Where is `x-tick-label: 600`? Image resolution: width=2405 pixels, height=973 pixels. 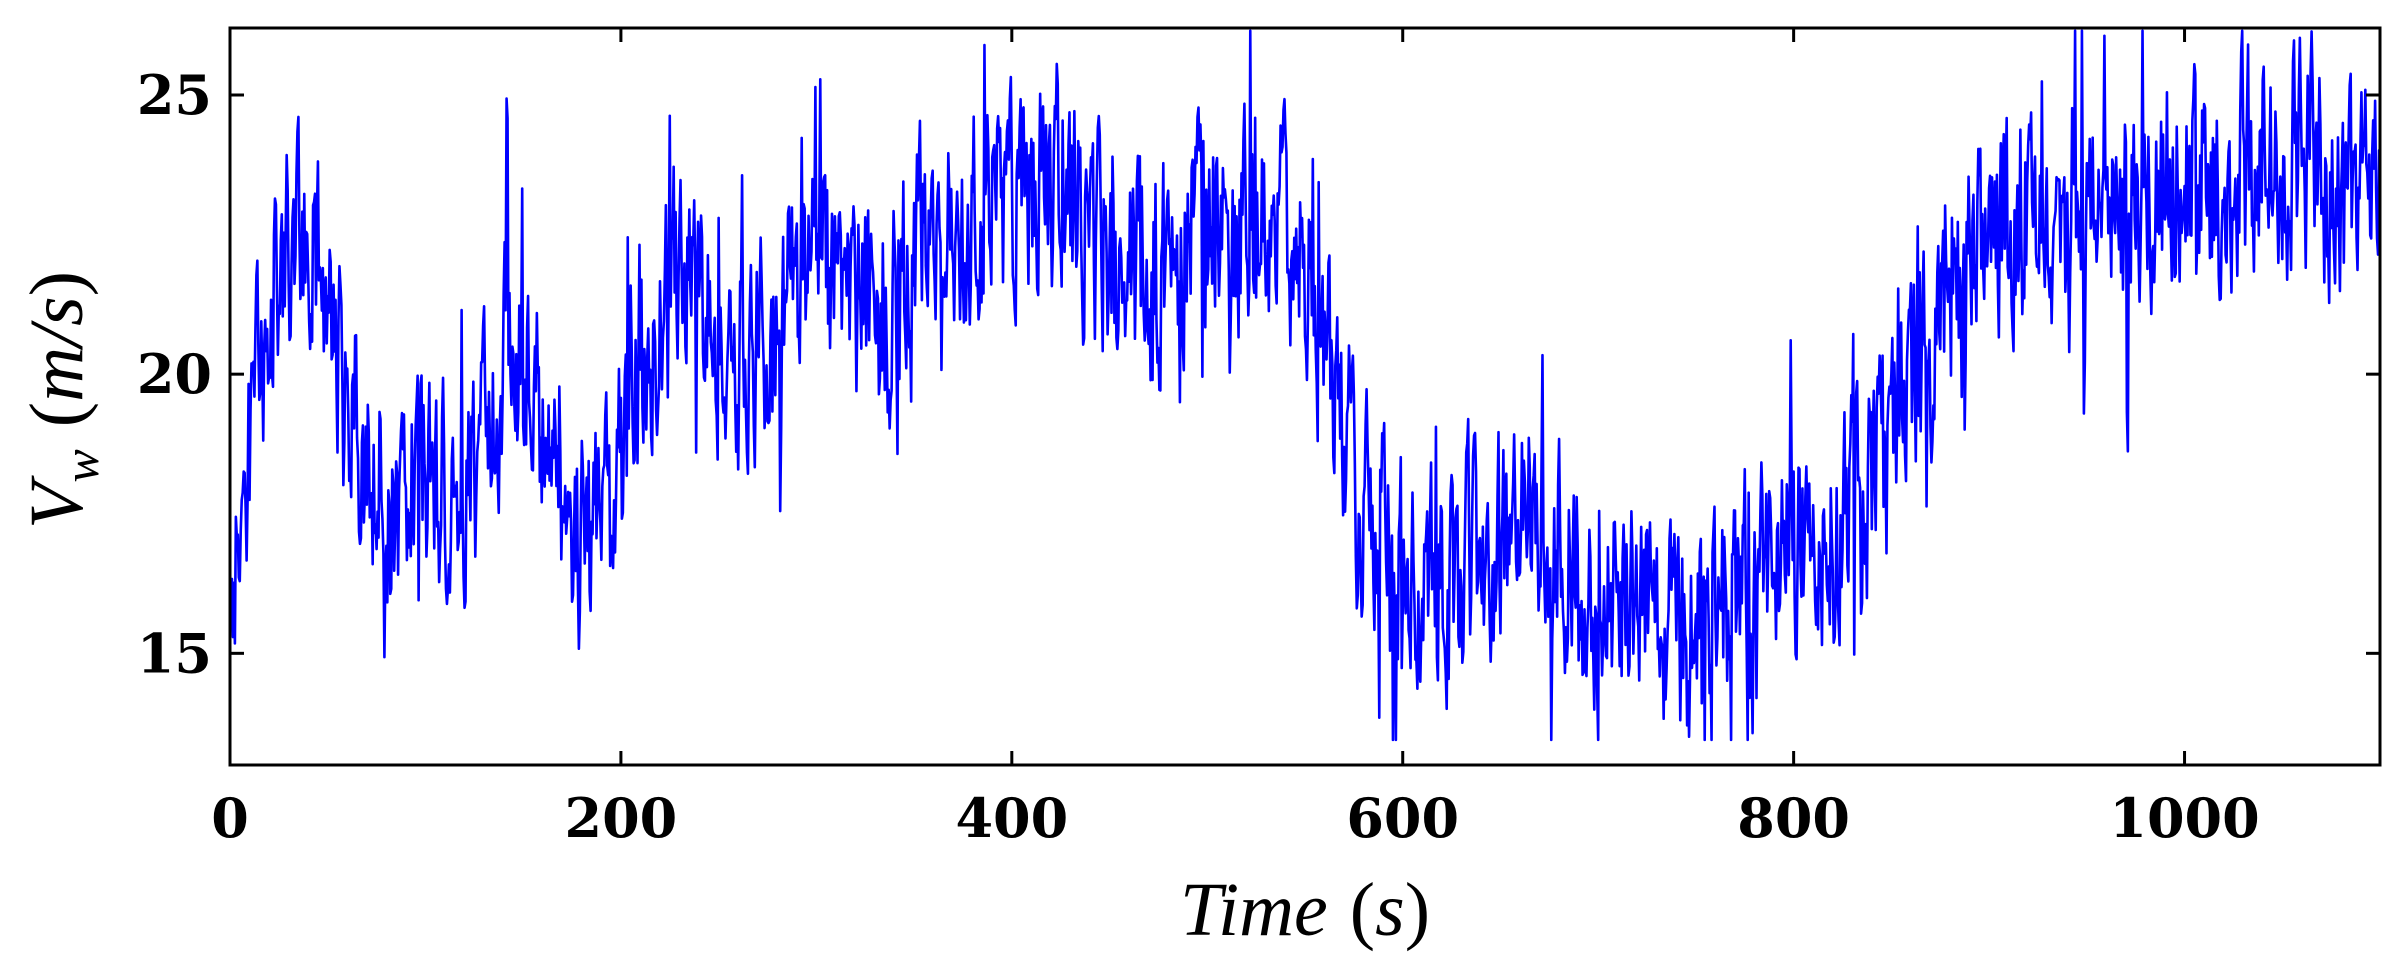 x-tick-label: 600 is located at coordinates (1402, 818).